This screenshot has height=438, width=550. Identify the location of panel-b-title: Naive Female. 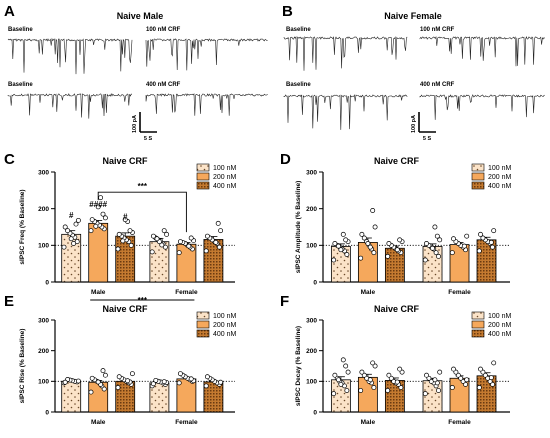
(413, 16).